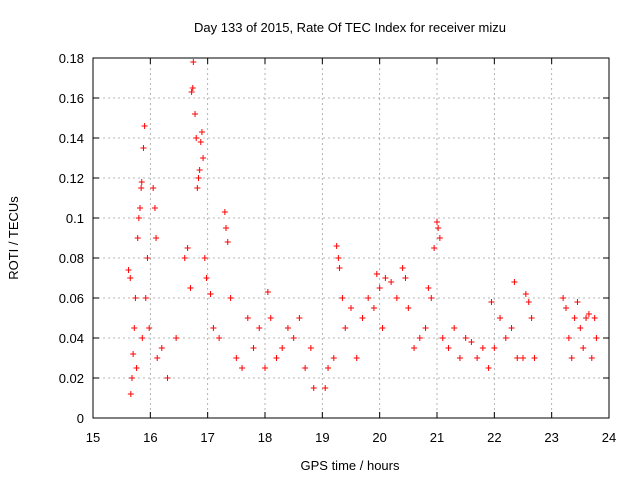  I want to click on x-tick-label: 16, so click(150, 437).